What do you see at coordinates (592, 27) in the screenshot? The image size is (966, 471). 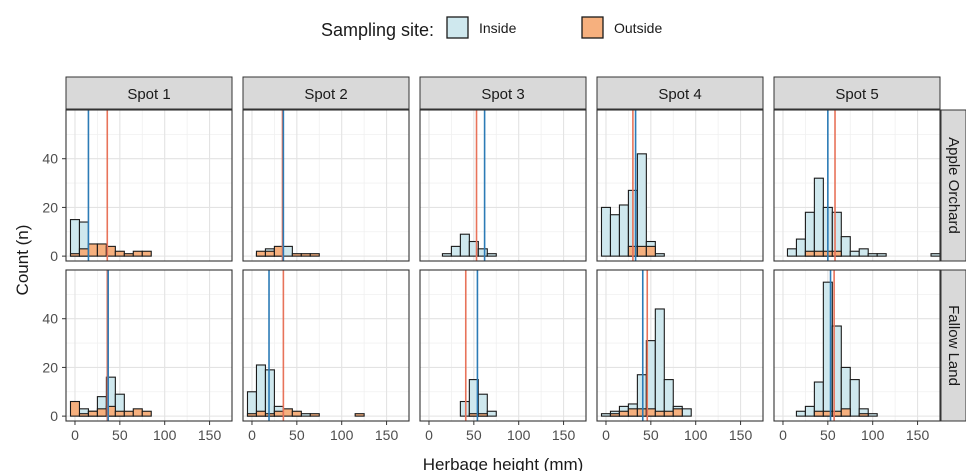 I see `legend-key-outside` at bounding box center [592, 27].